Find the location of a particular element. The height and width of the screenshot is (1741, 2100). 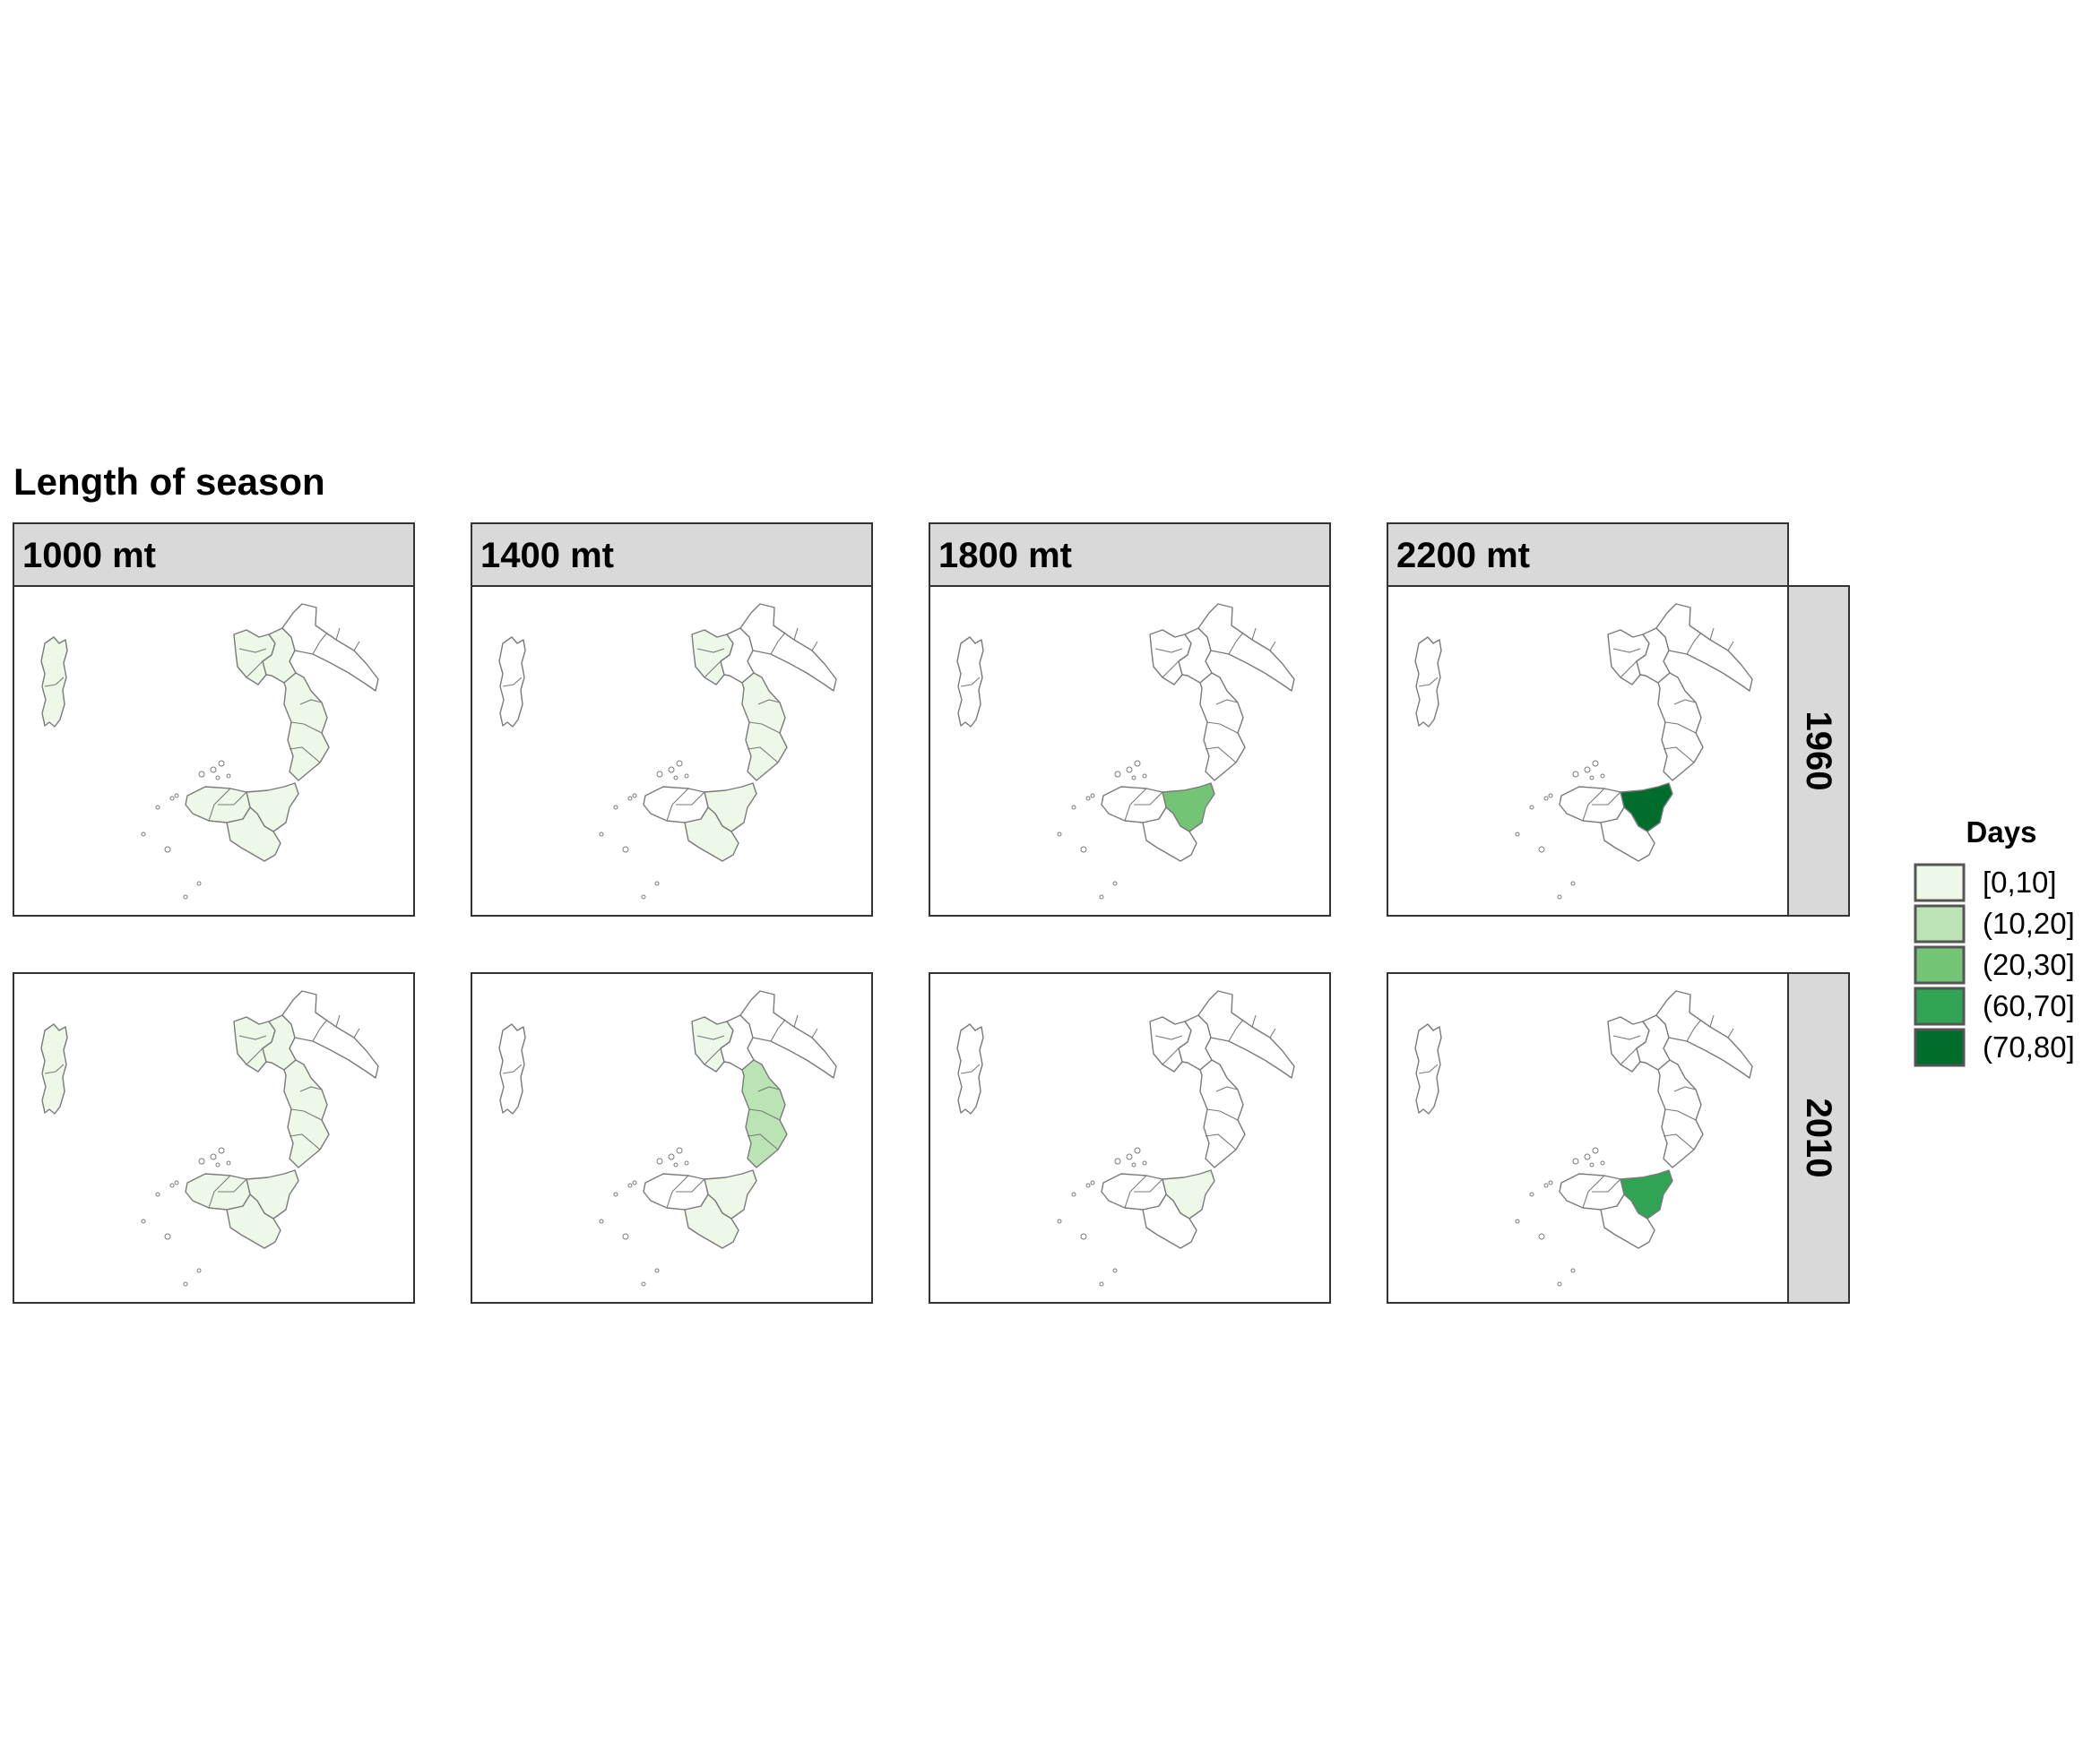

column-strip-label: 2200 mt is located at coordinates (1463, 555).